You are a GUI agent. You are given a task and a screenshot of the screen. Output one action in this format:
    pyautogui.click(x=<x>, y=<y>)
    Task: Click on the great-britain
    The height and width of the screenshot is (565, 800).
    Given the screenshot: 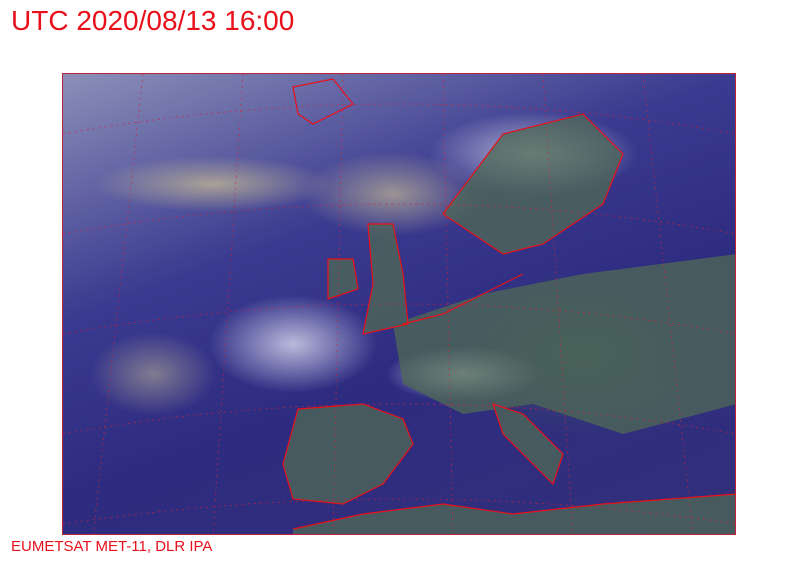 What is the action you would take?
    pyautogui.click(x=385, y=279)
    